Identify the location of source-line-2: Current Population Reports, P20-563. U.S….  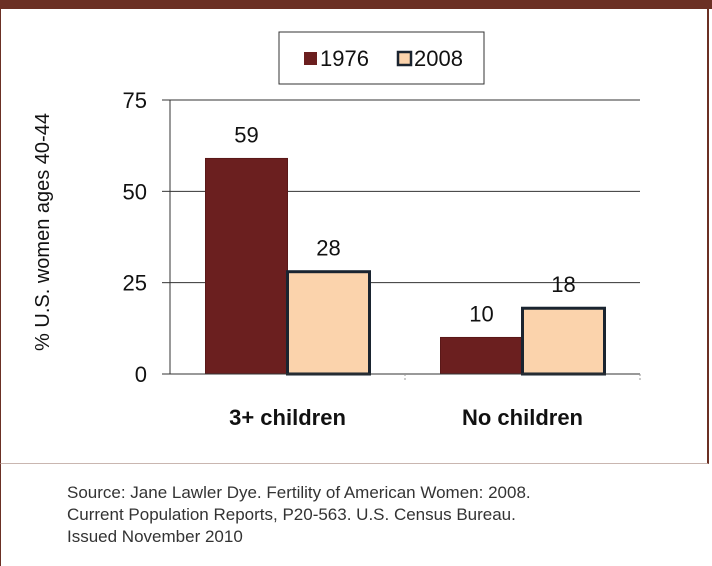
(291, 514).